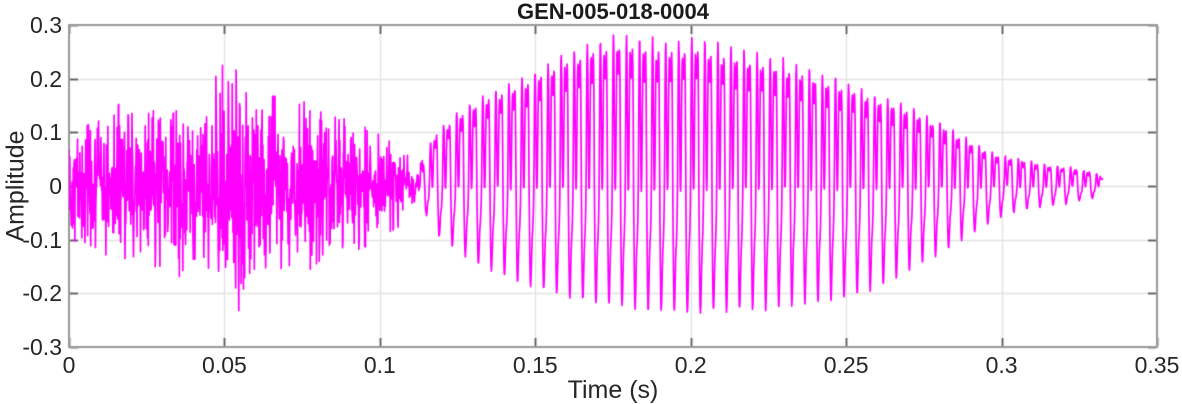  I want to click on x-tick-label: 0.05, so click(224, 365).